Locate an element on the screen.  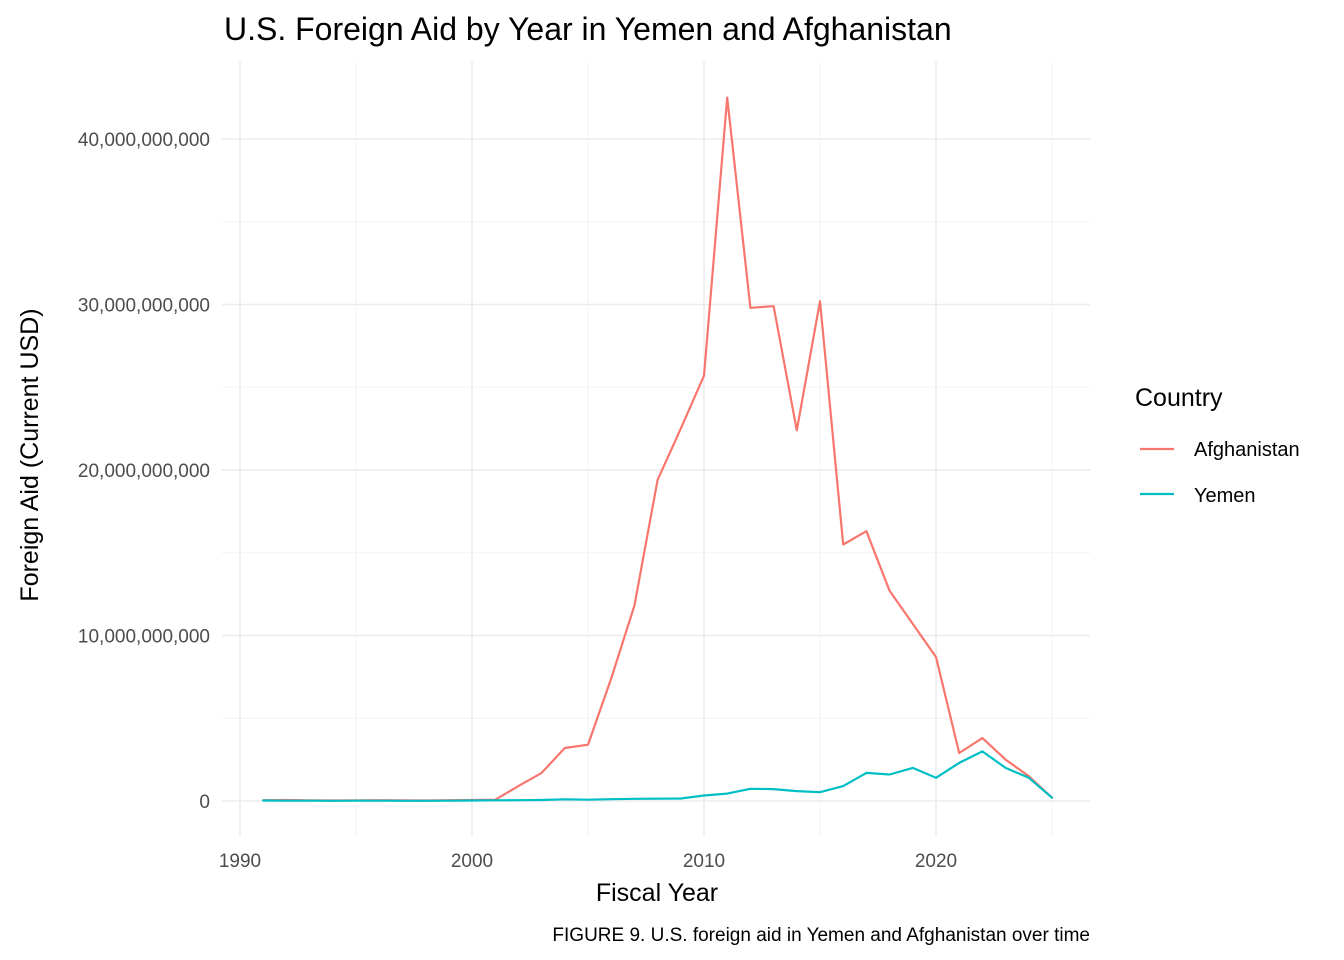
y-tick-label: 20,000,000,000 is located at coordinates (144, 471).